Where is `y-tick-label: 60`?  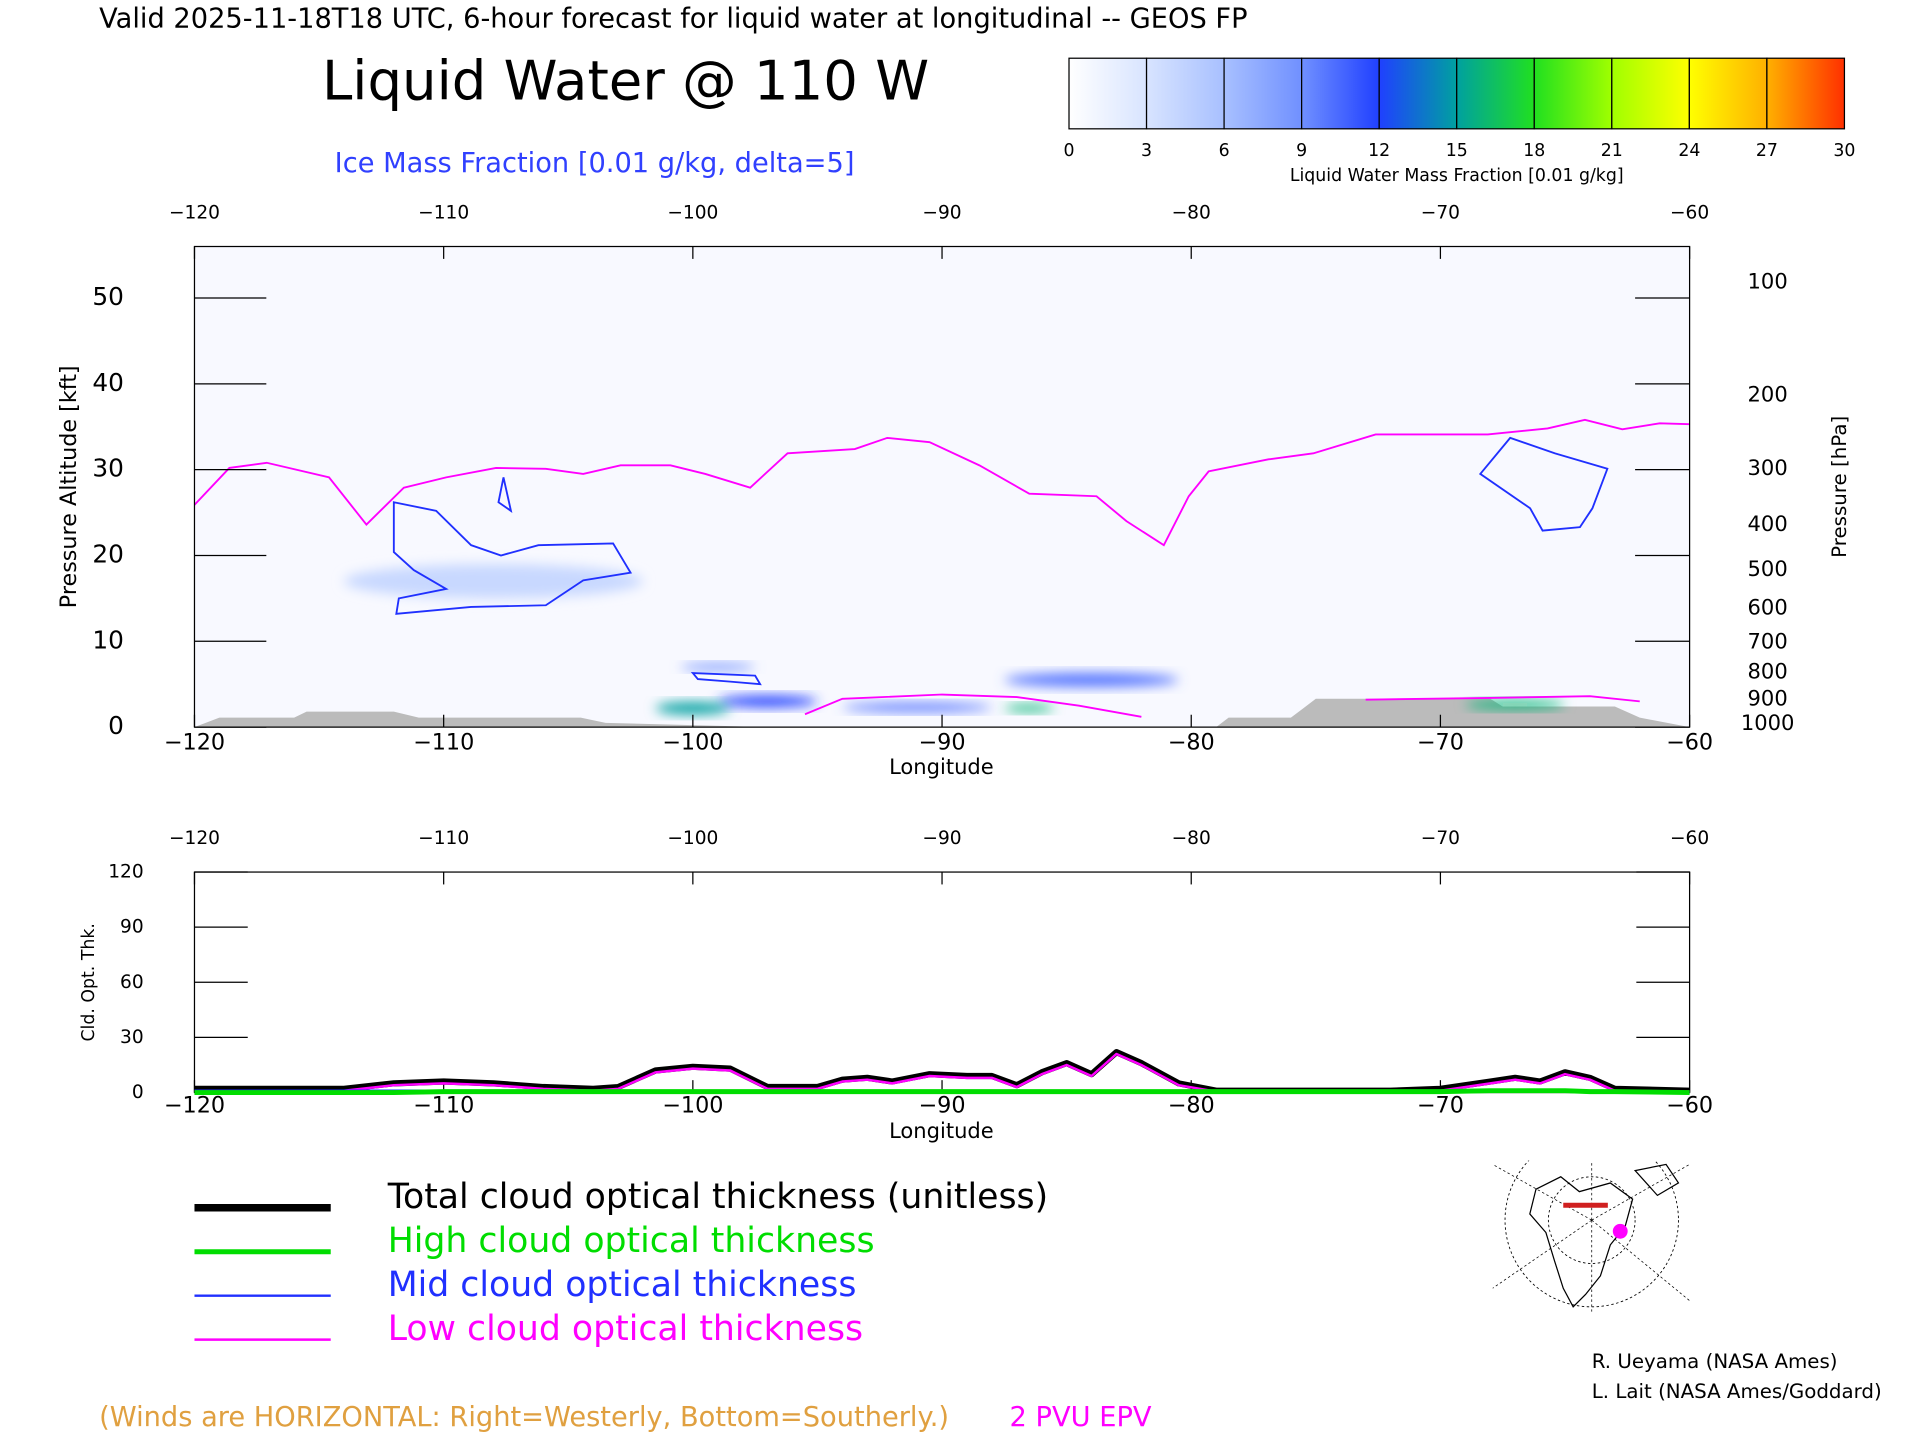 y-tick-label: 60 is located at coordinates (132, 982).